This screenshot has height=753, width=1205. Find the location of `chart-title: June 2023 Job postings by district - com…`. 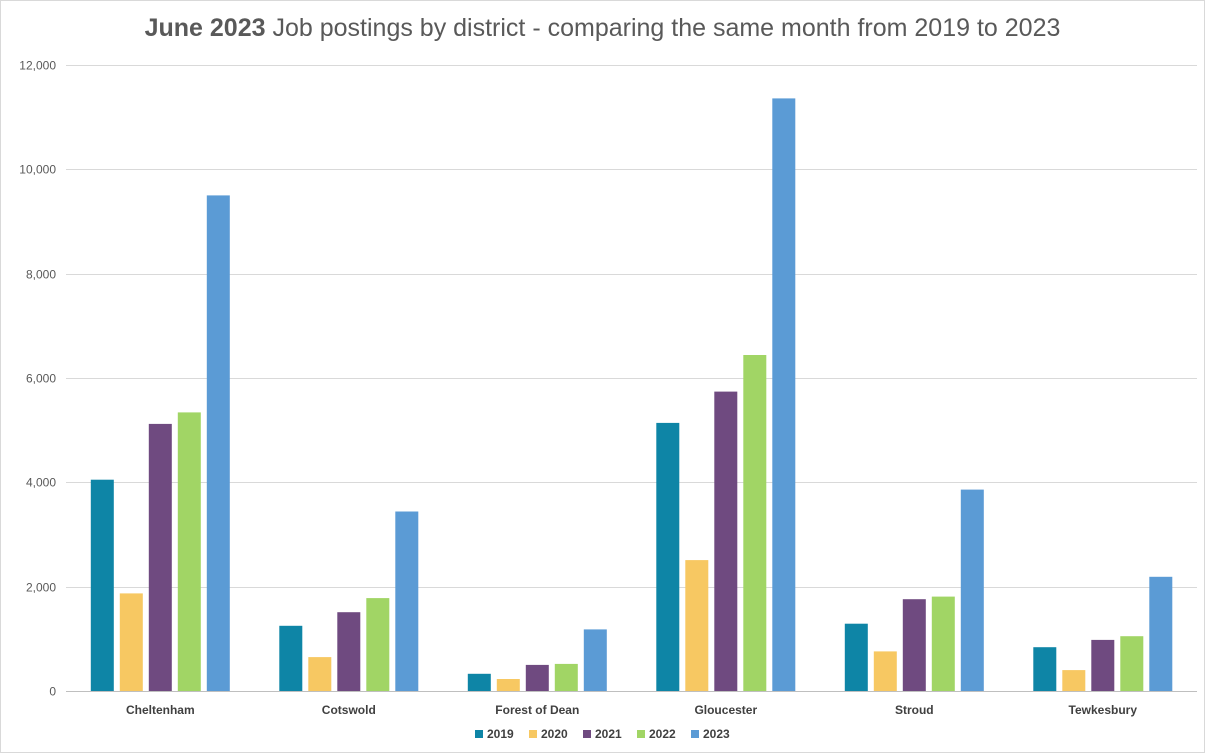

chart-title: June 2023 Job postings by district - com… is located at coordinates (602, 28).